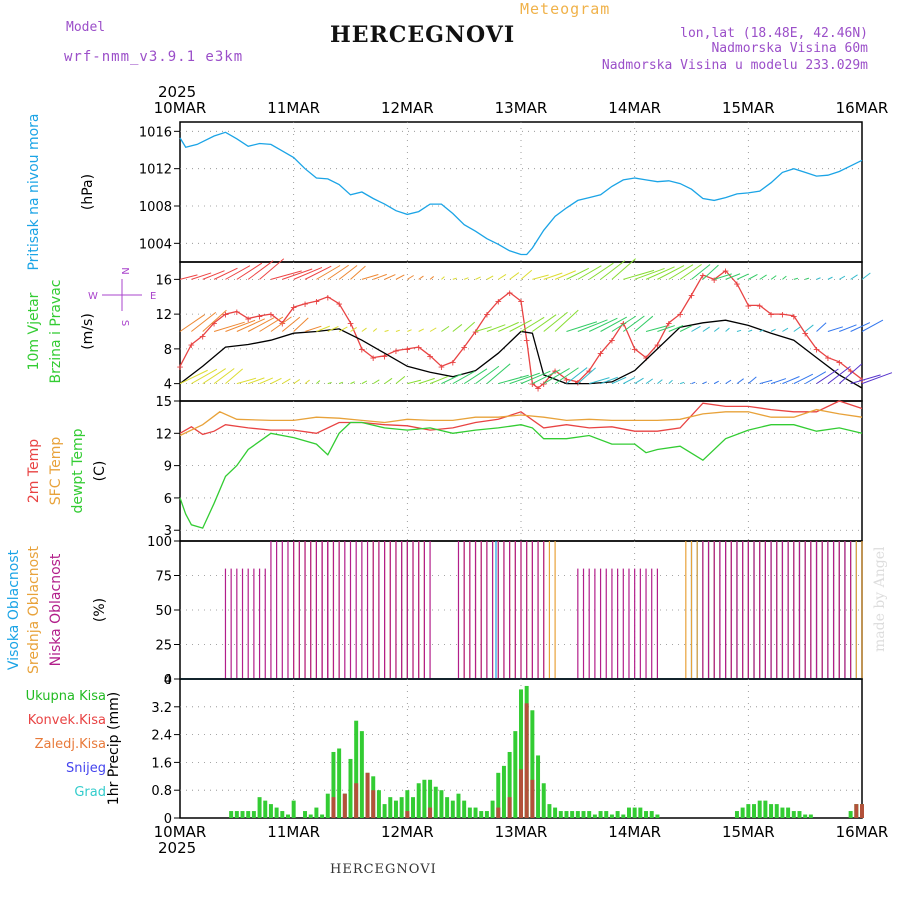 This screenshot has height=900, width=900. What do you see at coordinates (90, 792) in the screenshot?
I see `precip-legend-entry: Grad` at bounding box center [90, 792].